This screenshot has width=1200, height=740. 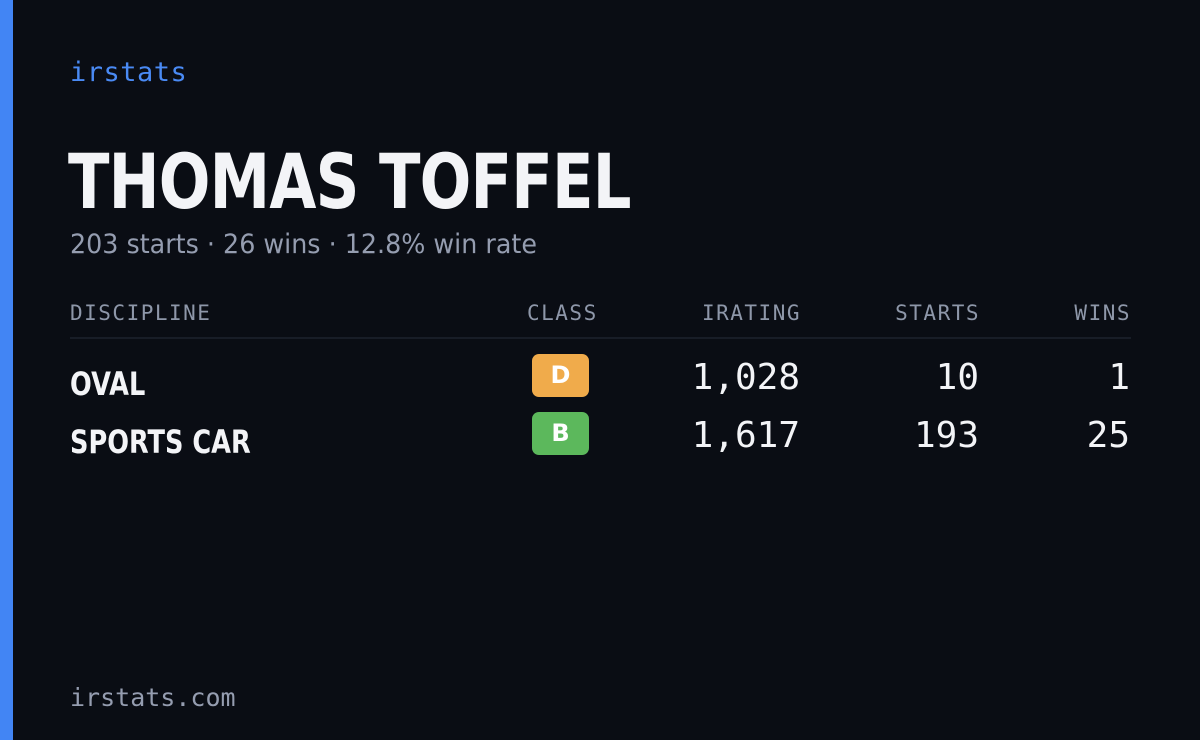 I want to click on irating-cell: 1,617, so click(x=745, y=435).